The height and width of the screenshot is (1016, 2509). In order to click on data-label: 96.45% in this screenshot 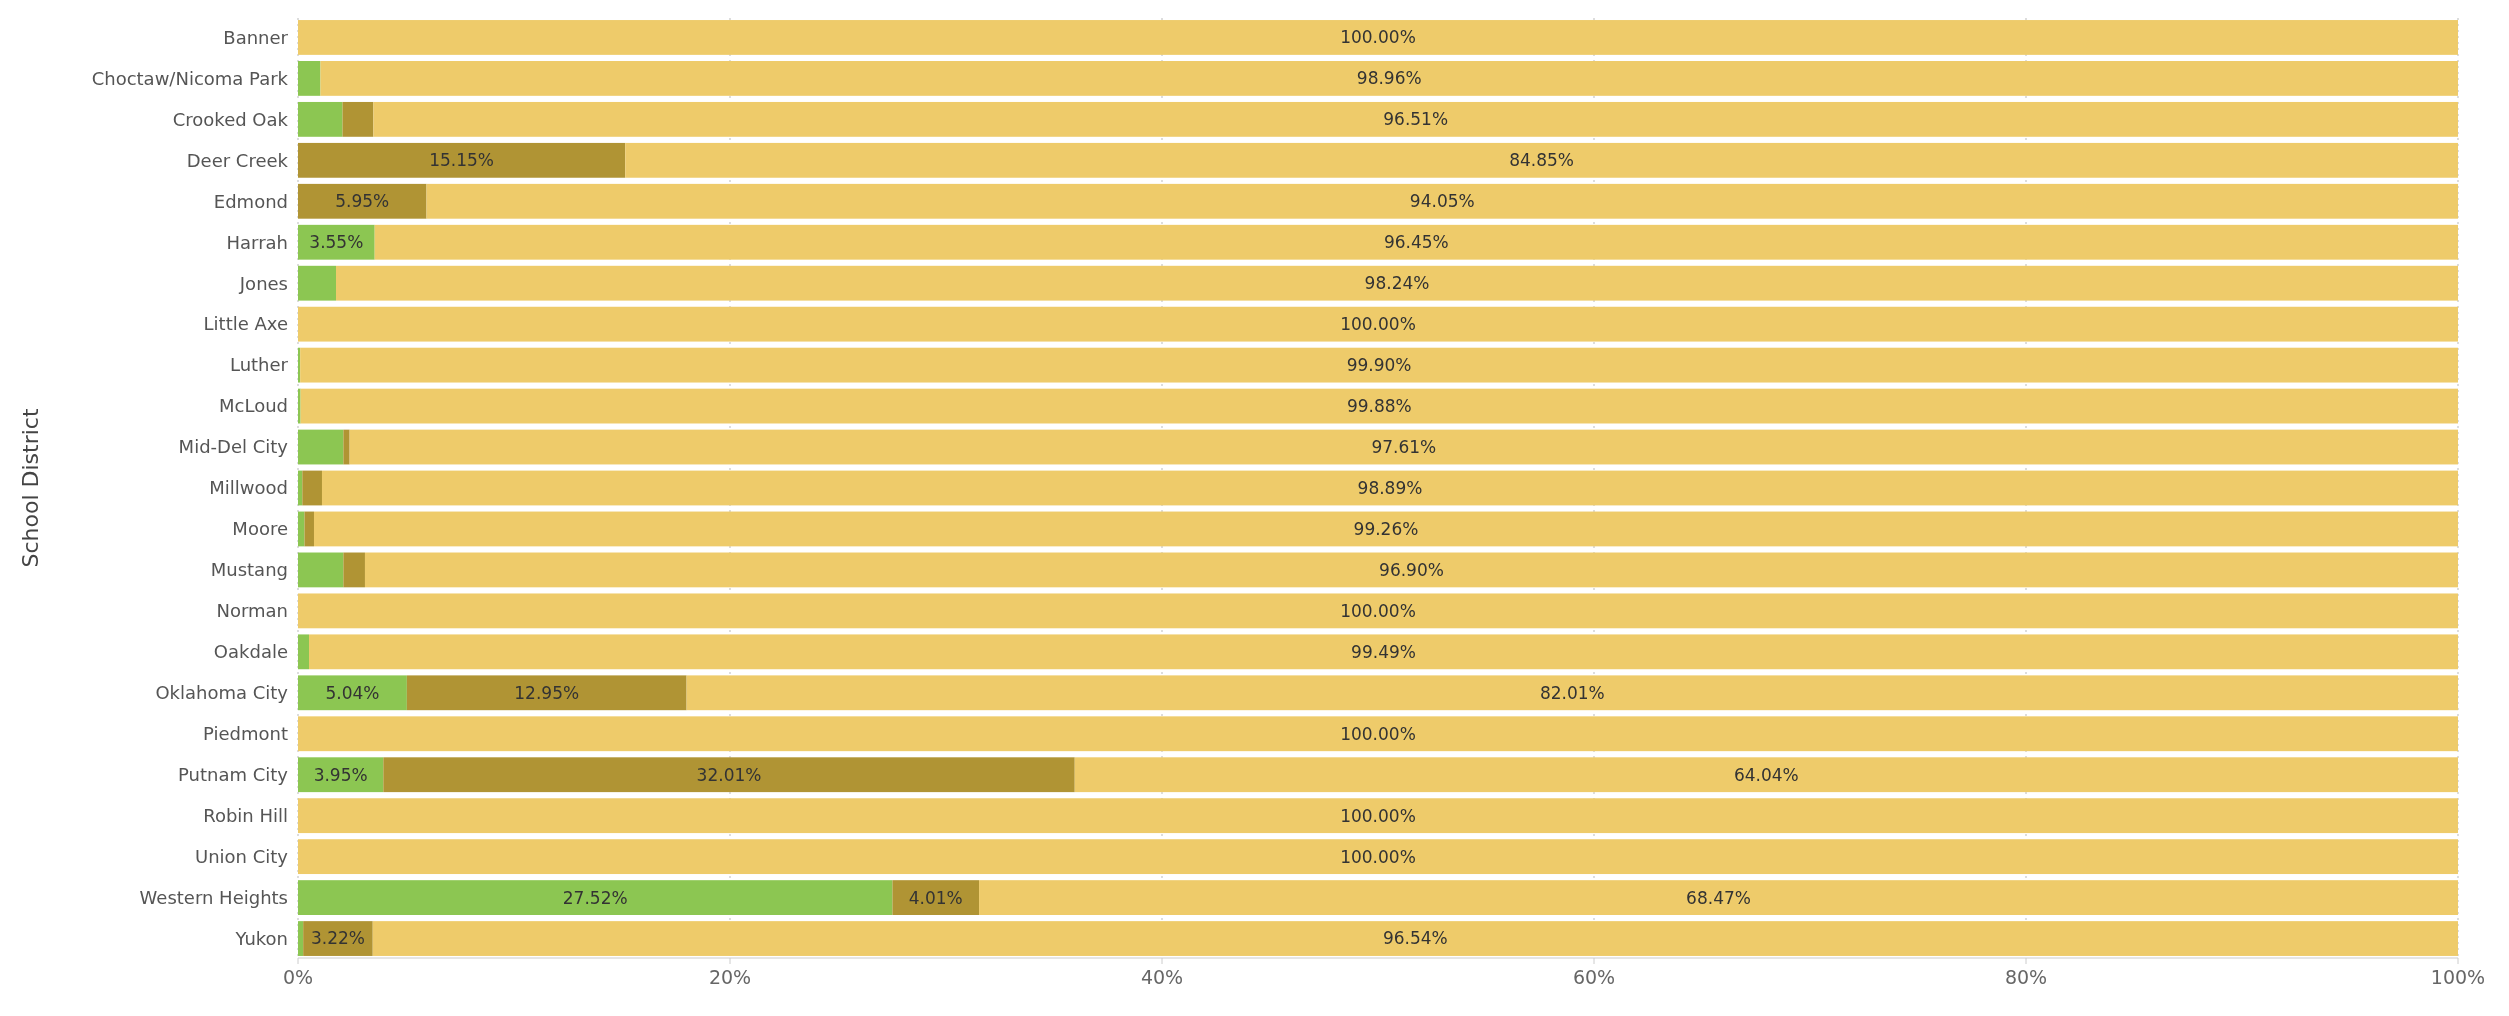, I will do `click(1416, 242)`.